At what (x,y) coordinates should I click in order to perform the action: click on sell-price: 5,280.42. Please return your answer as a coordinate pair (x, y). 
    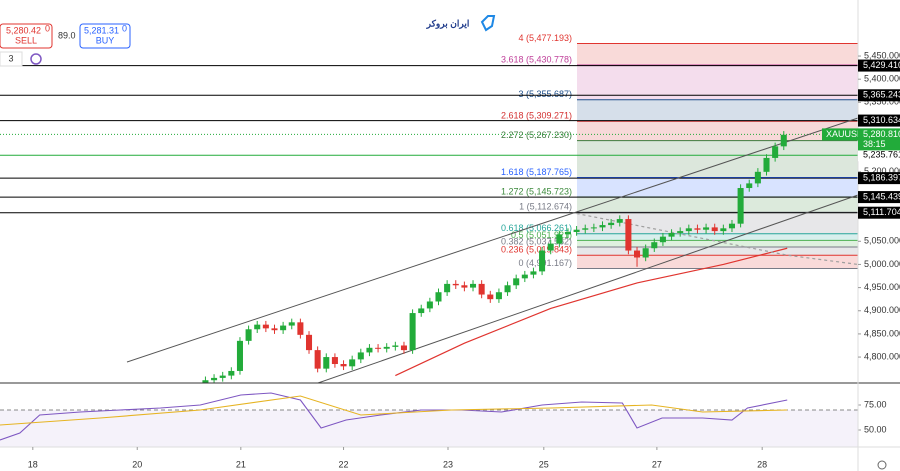
    Looking at the image, I should click on (23, 30).